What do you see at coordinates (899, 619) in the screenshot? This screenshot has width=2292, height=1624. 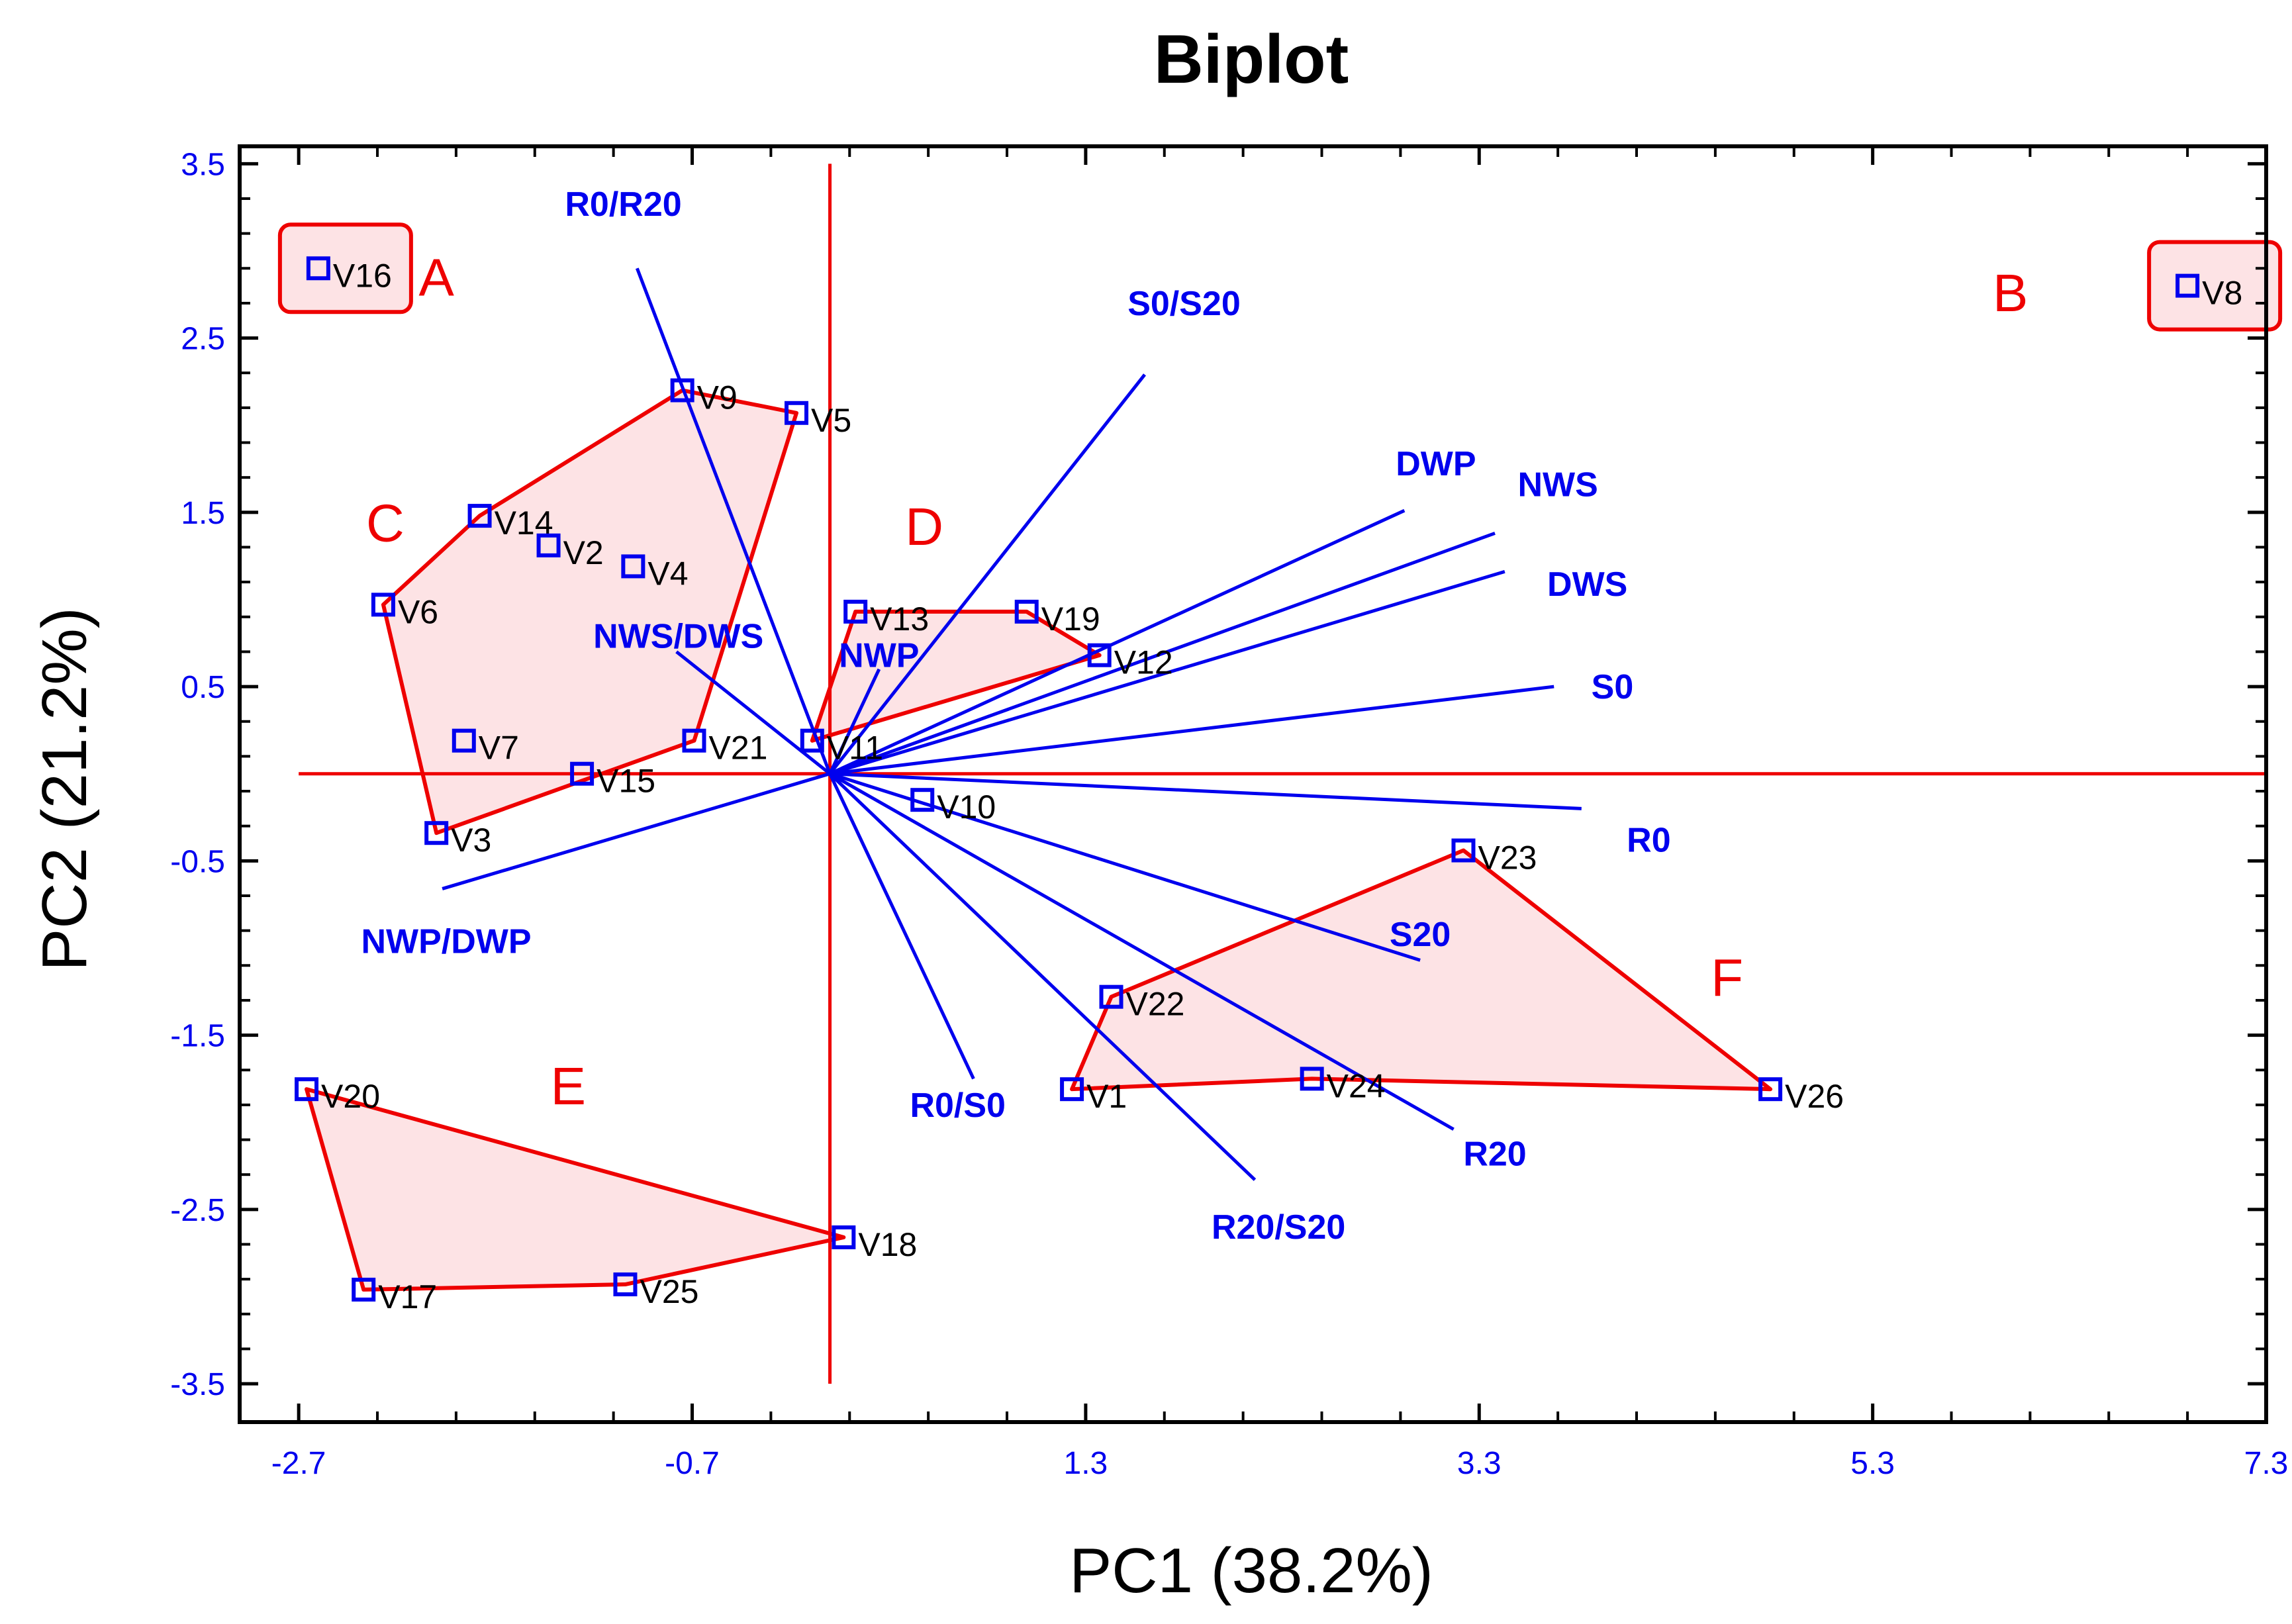 I see `point-v13-label: V13` at bounding box center [899, 619].